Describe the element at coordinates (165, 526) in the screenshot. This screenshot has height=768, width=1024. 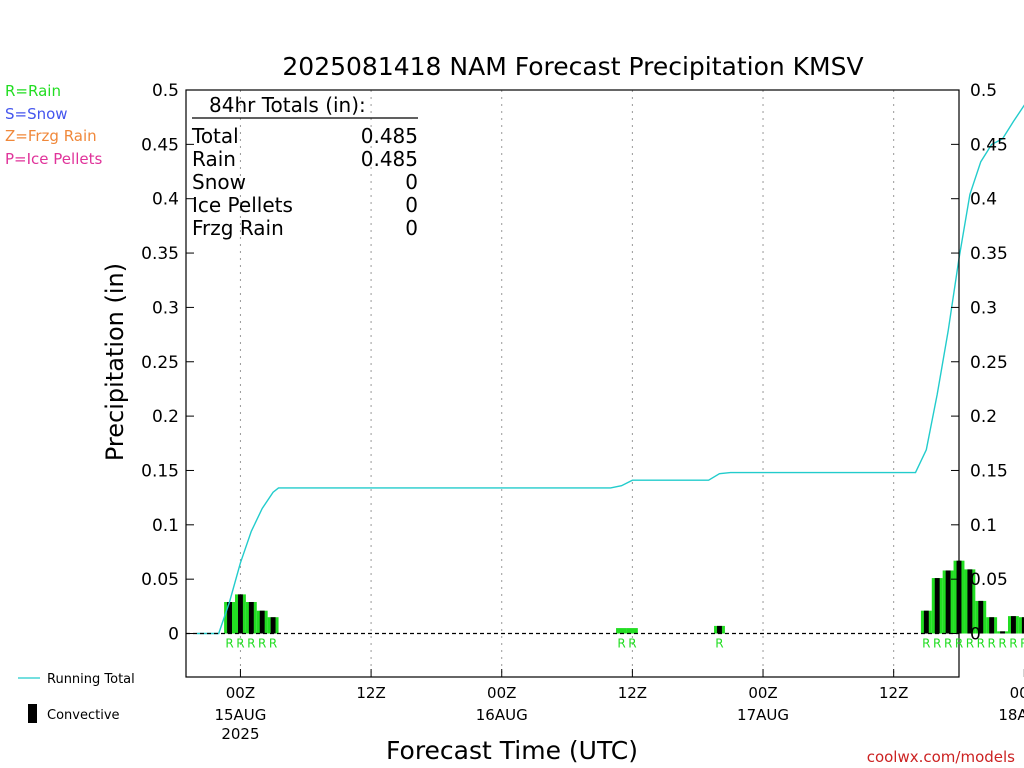
I see `y-tick-label-left: 0.1` at that location.